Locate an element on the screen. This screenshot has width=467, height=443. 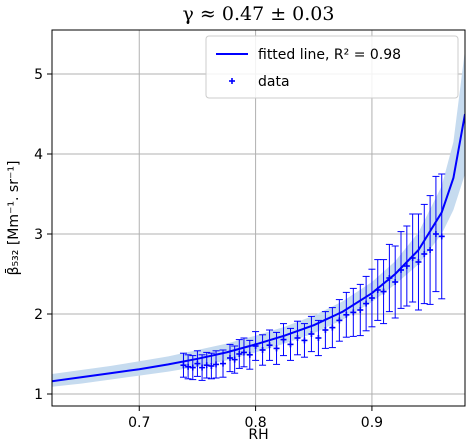
legend-fit-label: fitted line, R² = 0.98 is located at coordinates (329, 55).